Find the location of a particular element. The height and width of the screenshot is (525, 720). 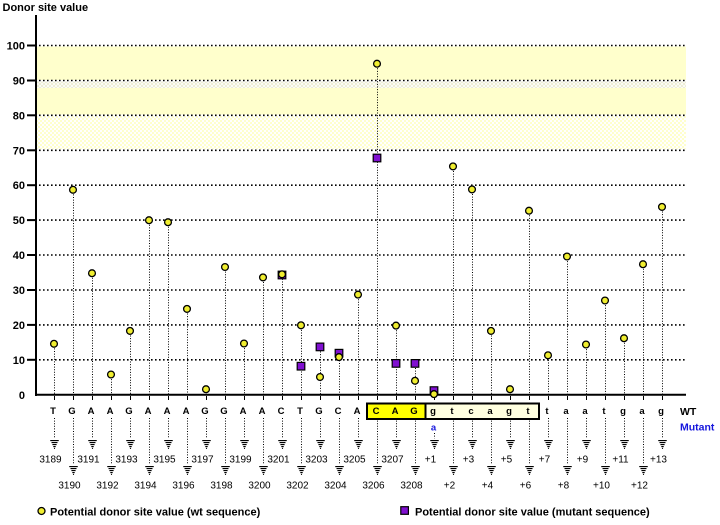

svg-text: +6 is located at coordinates (526, 486).